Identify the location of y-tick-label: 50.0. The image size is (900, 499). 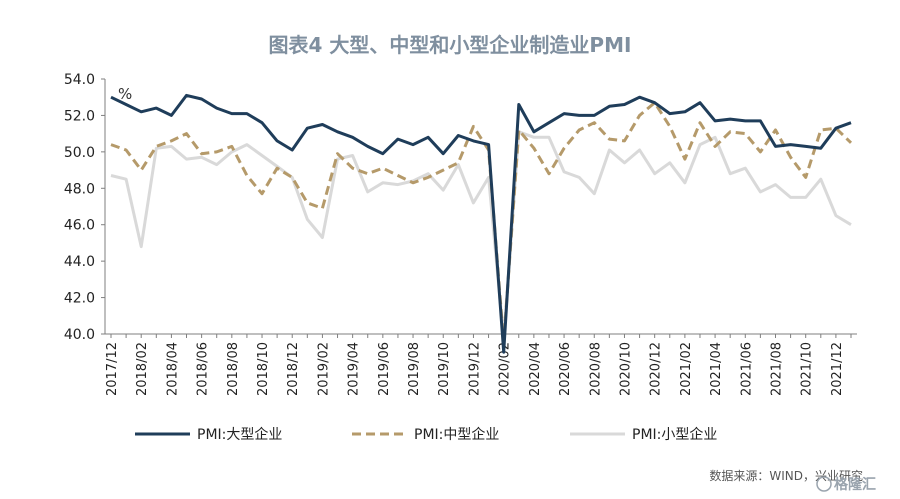
(79, 153).